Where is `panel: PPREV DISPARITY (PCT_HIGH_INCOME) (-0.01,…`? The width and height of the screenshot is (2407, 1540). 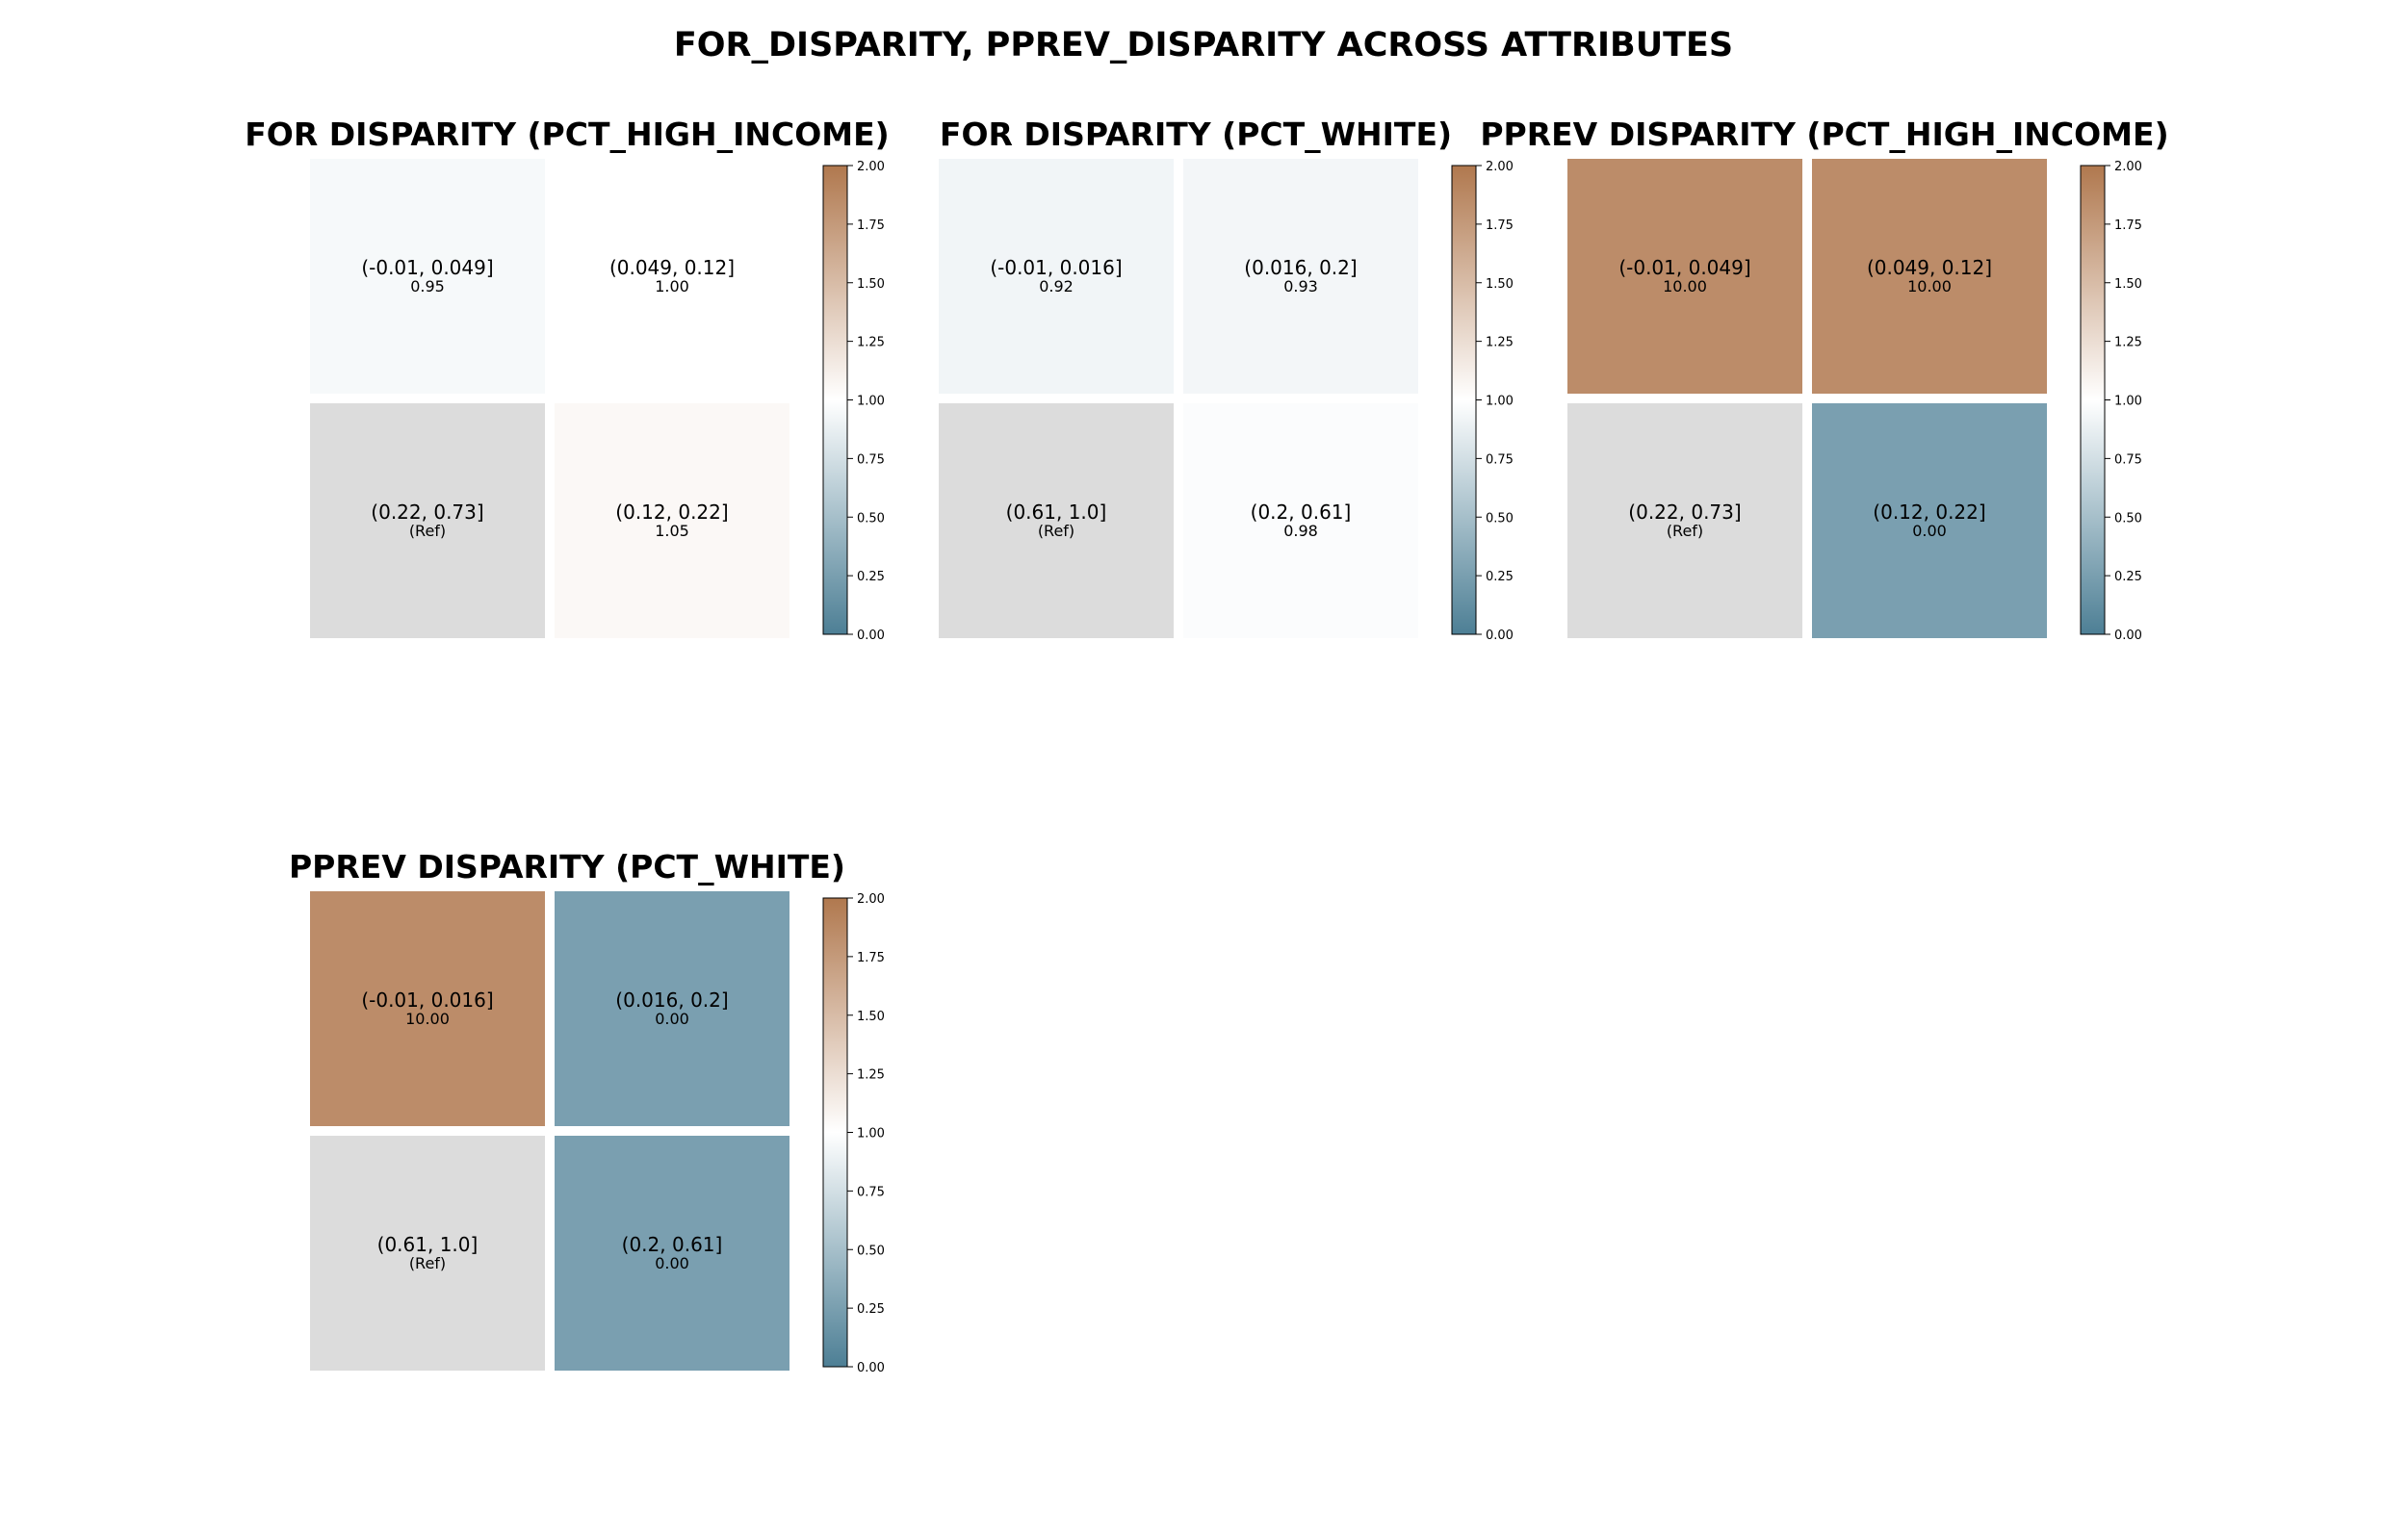 panel: PPREV DISPARITY (PCT_HIGH_INCOME) (-0.01,… is located at coordinates (1824, 379).